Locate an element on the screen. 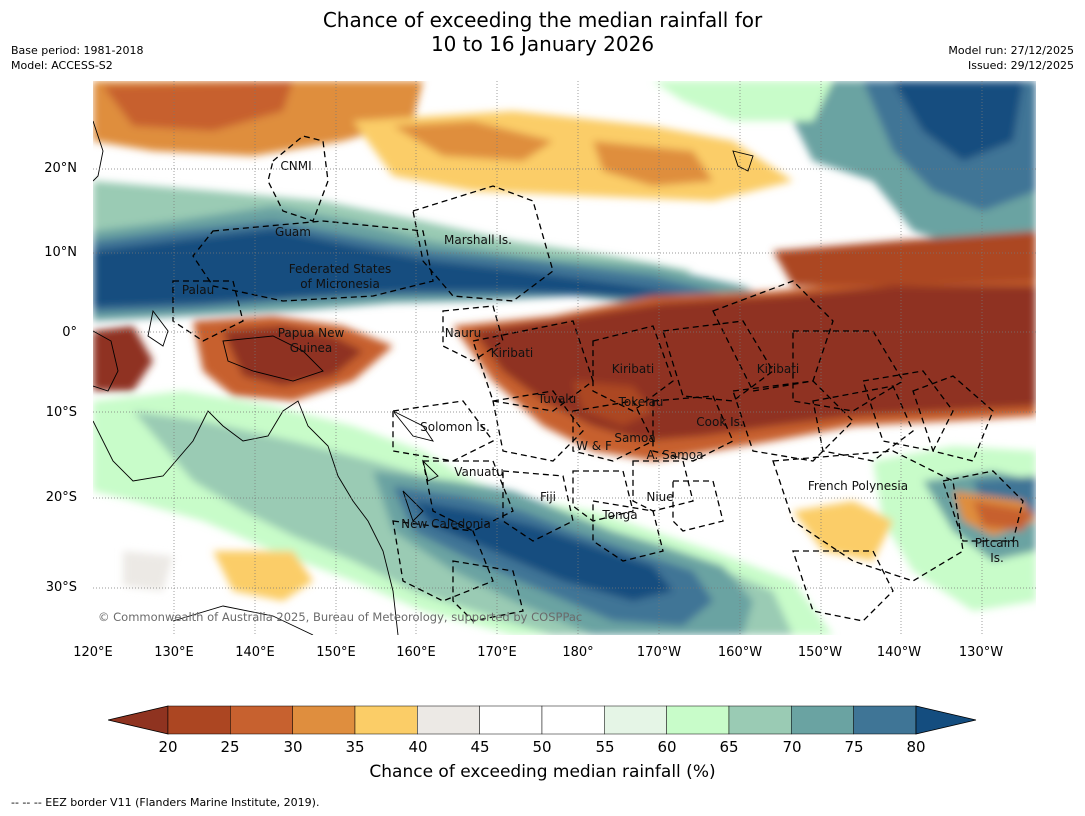 Image resolution: width=1085 pixels, height=816 pixels. label-american-samoa: A. Samoa is located at coordinates (675, 455).